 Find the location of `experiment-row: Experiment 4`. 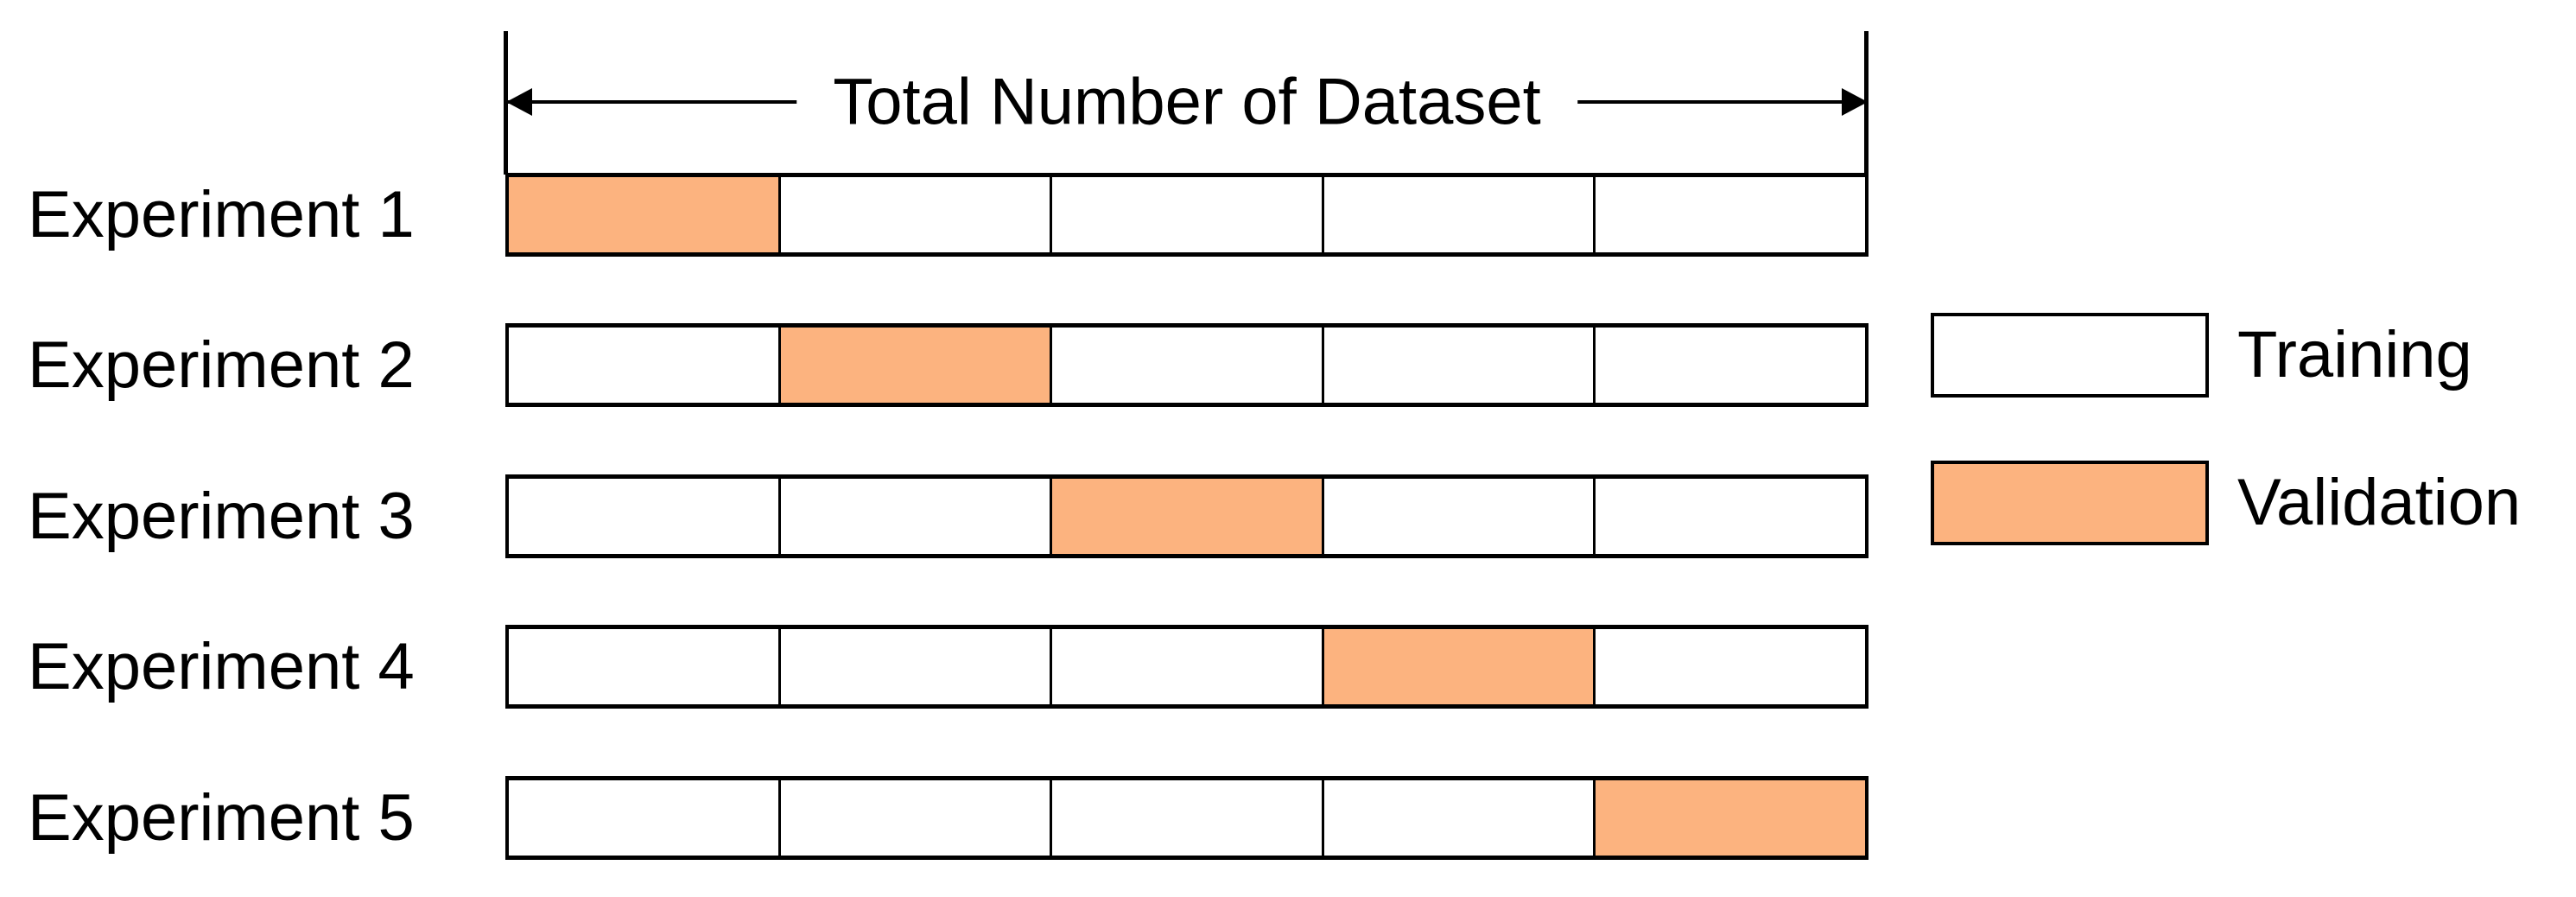

experiment-row: Experiment 4 is located at coordinates (1288, 667).